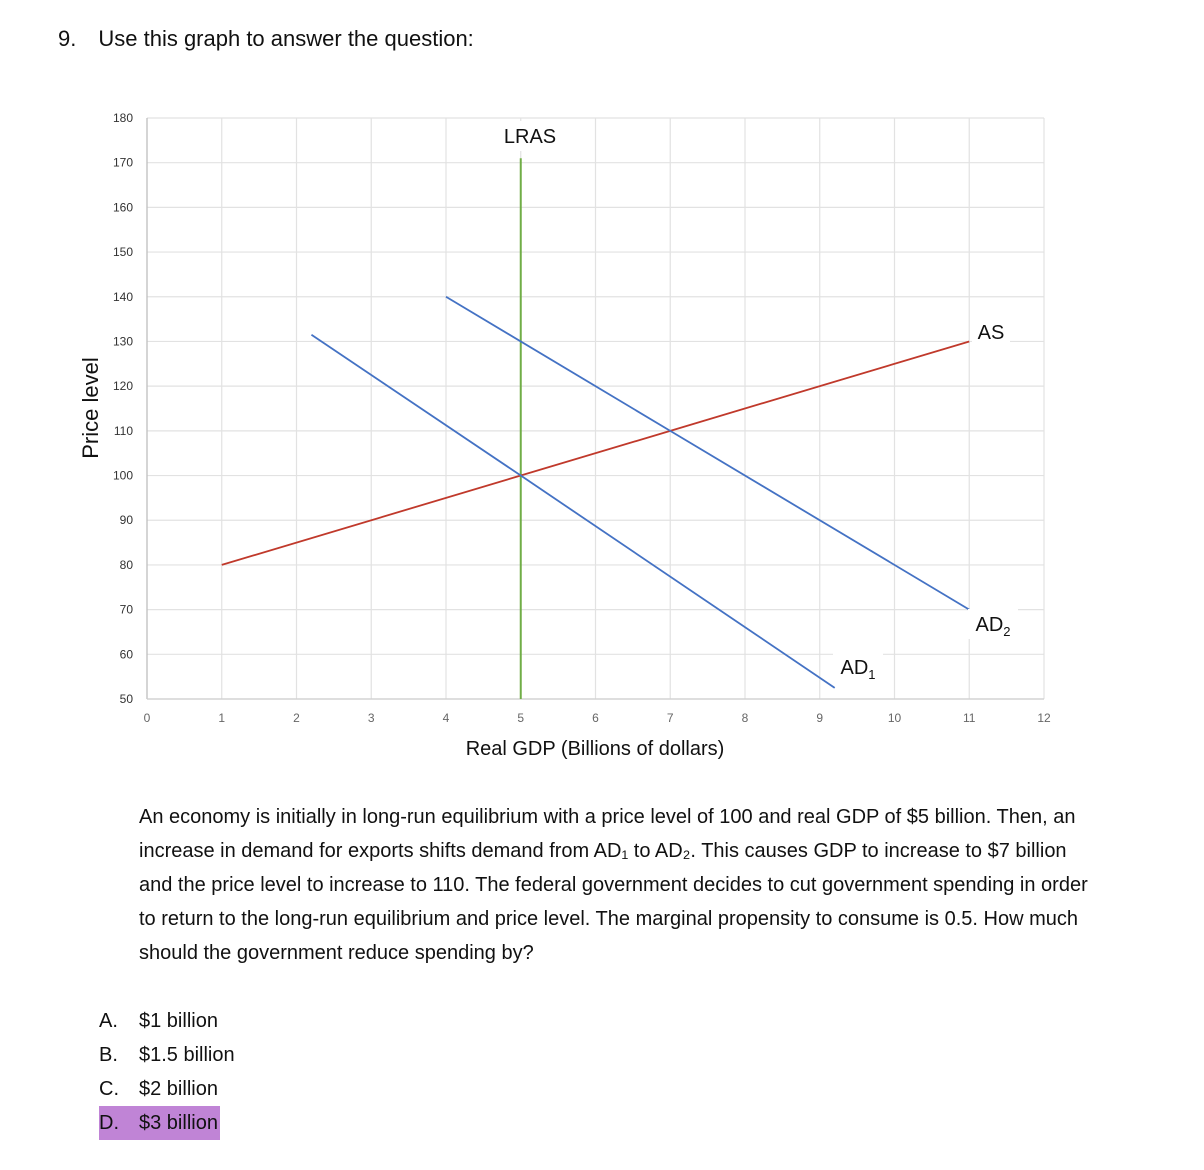 This screenshot has height=1170, width=1204. Describe the element at coordinates (158, 1089) in the screenshot. I see `choice-c: C. $2 billion` at that location.